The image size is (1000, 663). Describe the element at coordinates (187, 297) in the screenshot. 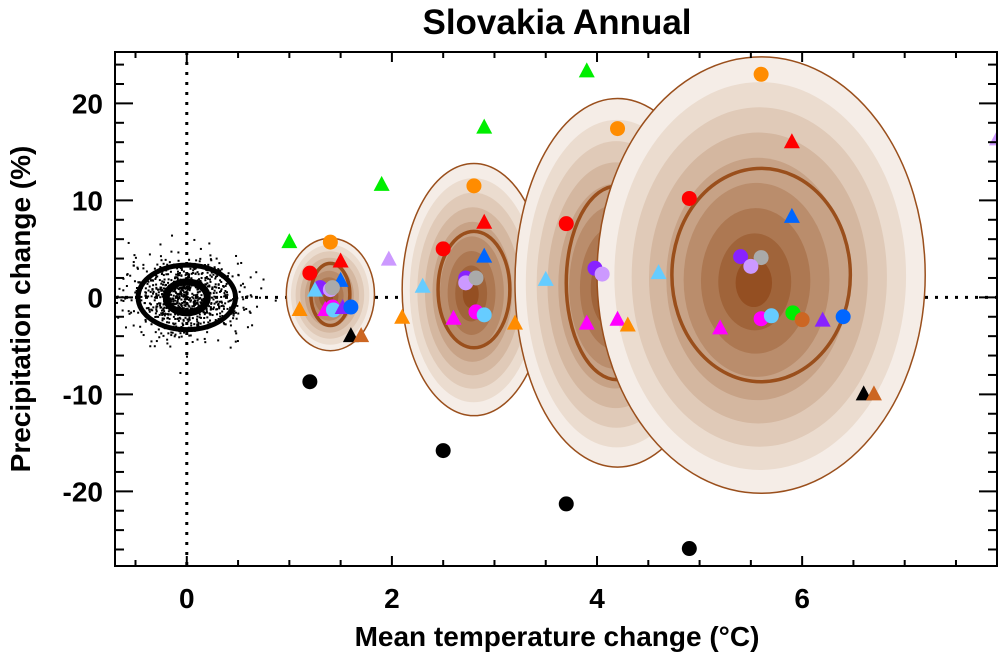

I see `variability-outer-ellipse` at that location.